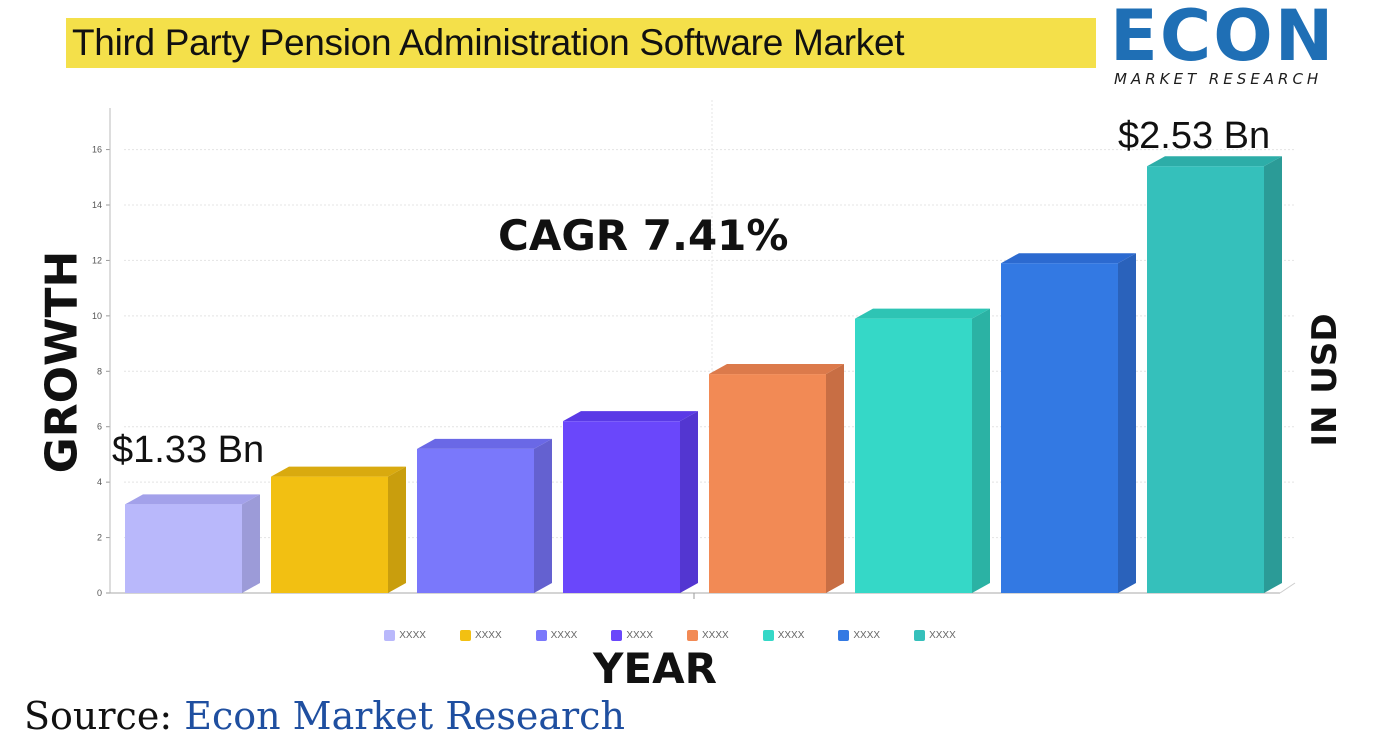  I want to click on source-label: Source:, so click(98, 716).